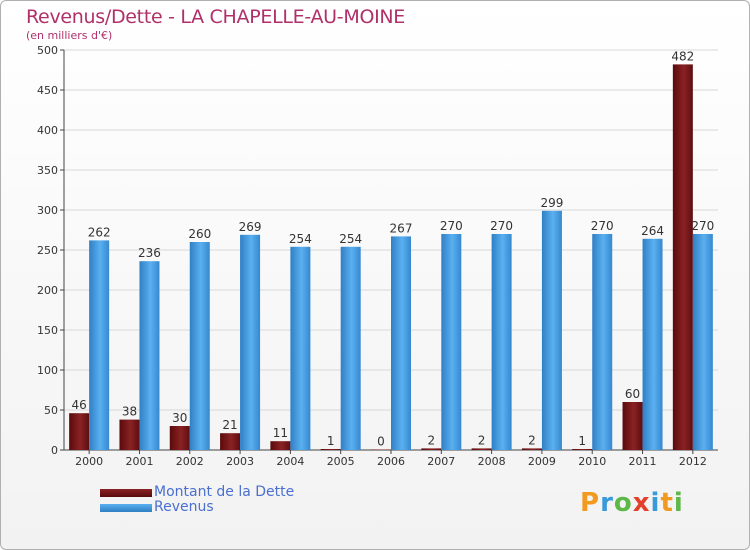 The image size is (750, 550). I want to click on data-label: 262, so click(99, 232).